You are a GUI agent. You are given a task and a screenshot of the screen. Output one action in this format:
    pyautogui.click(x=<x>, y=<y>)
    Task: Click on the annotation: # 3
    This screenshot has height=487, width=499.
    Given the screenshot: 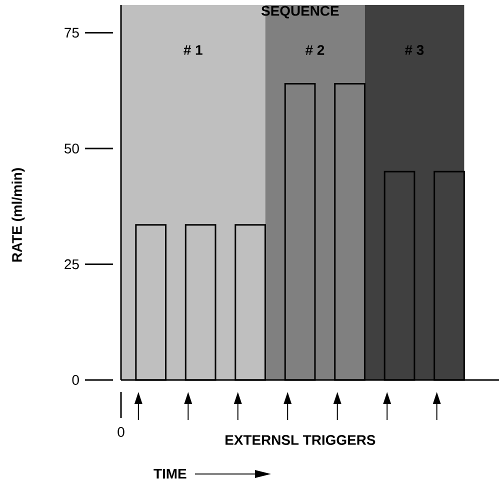 What is the action you would take?
    pyautogui.click(x=414, y=50)
    